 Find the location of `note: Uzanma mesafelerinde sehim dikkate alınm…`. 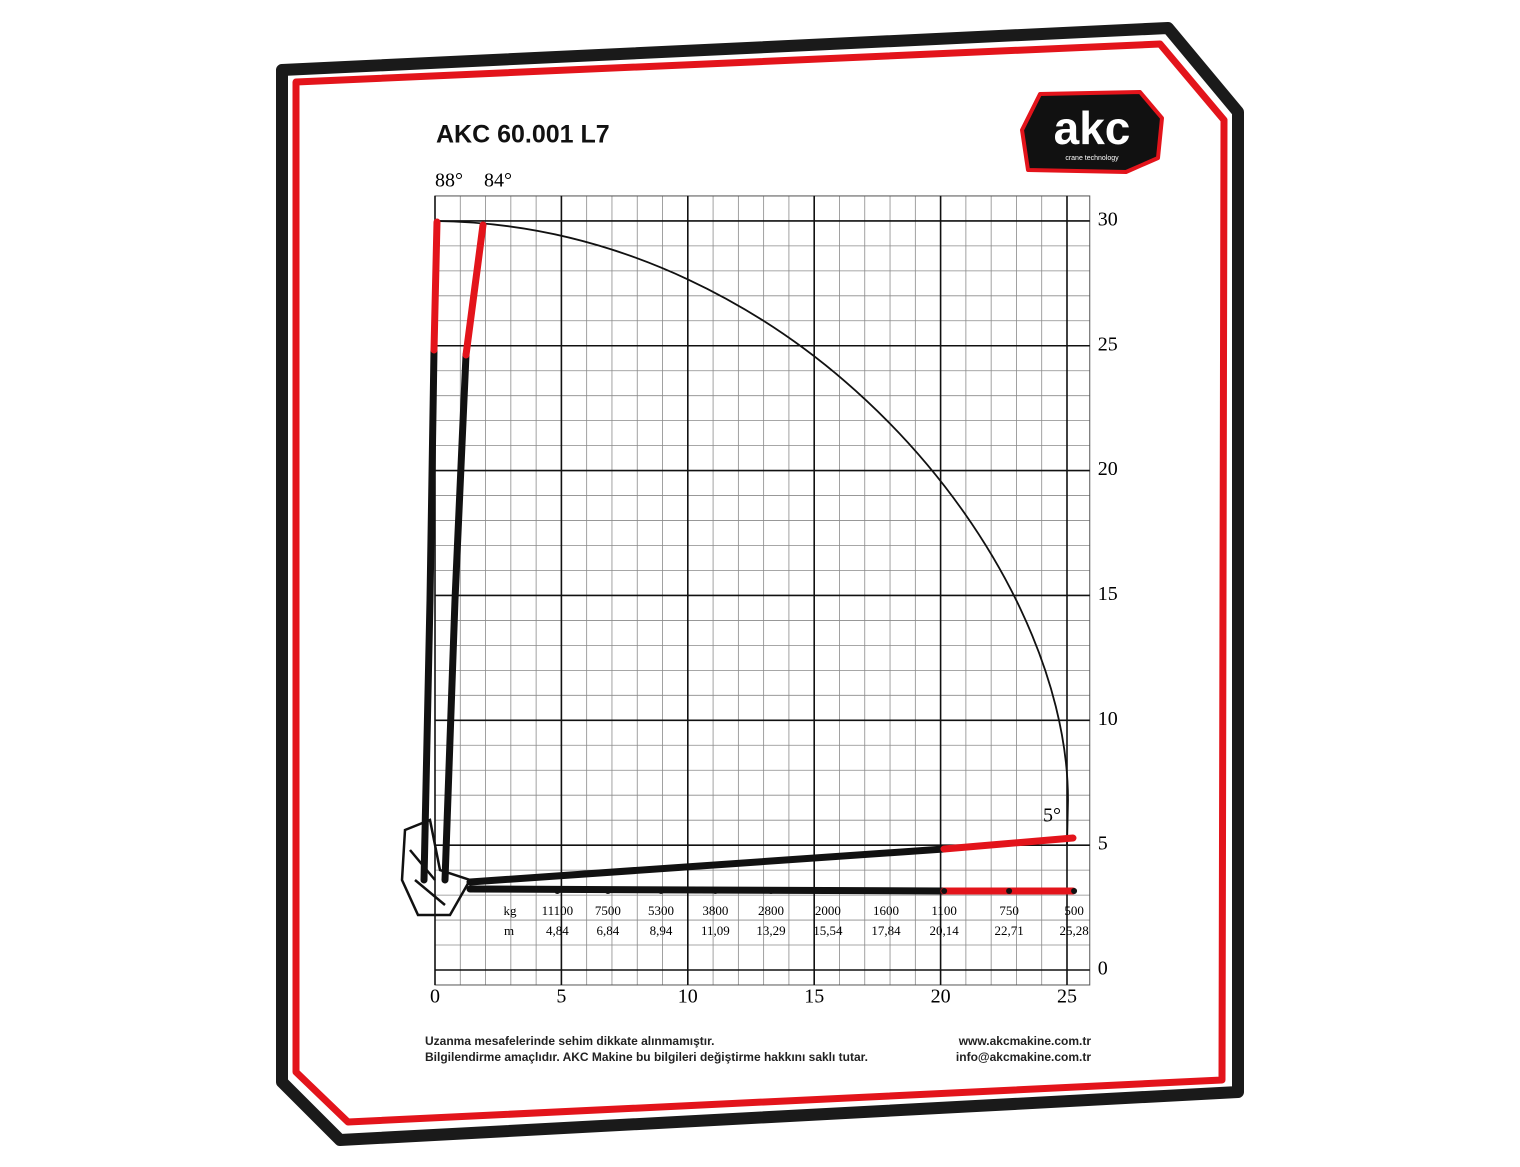

note: Uzanma mesafelerinde sehim dikkate alınm… is located at coordinates (569, 1041).